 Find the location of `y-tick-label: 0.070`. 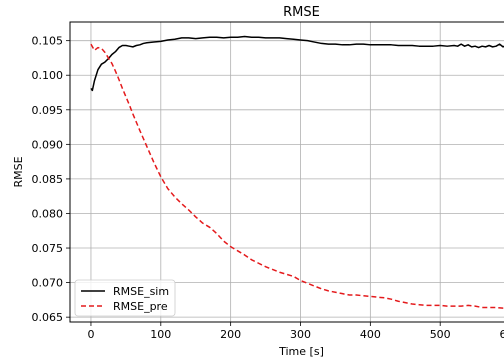

y-tick-label: 0.070 is located at coordinates (48, 283).